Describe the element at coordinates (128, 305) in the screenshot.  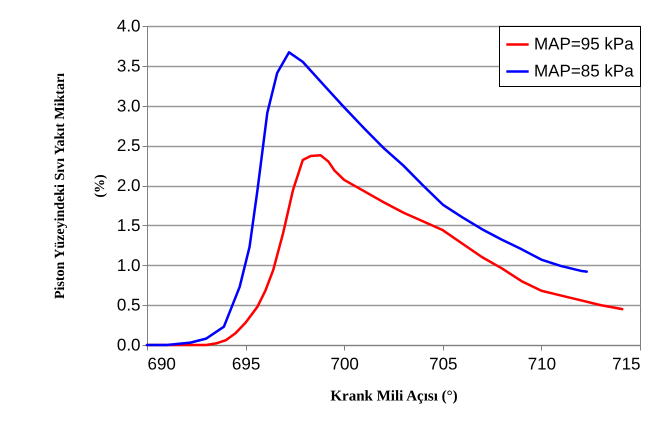
I see `y-tick-label: 0.5` at that location.